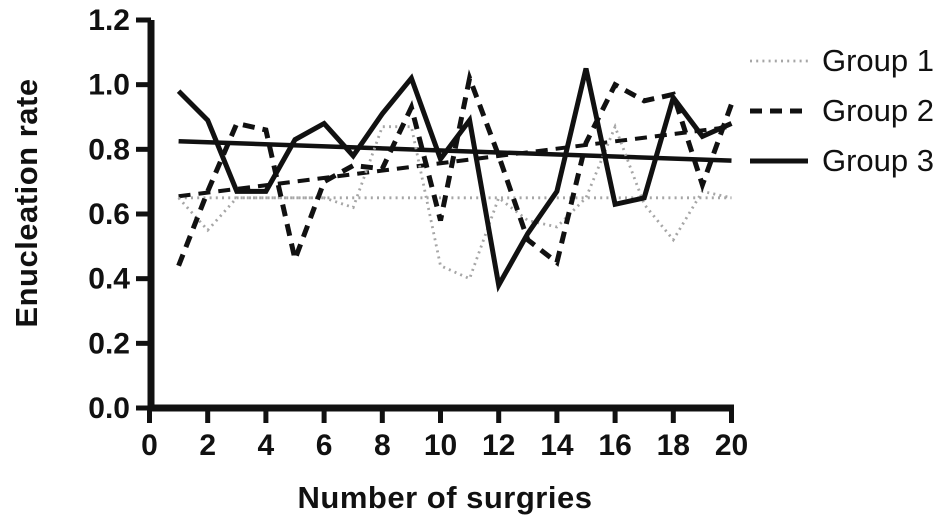  Describe the element at coordinates (109, 279) in the screenshot. I see `y-tick-label: 0.4` at that location.